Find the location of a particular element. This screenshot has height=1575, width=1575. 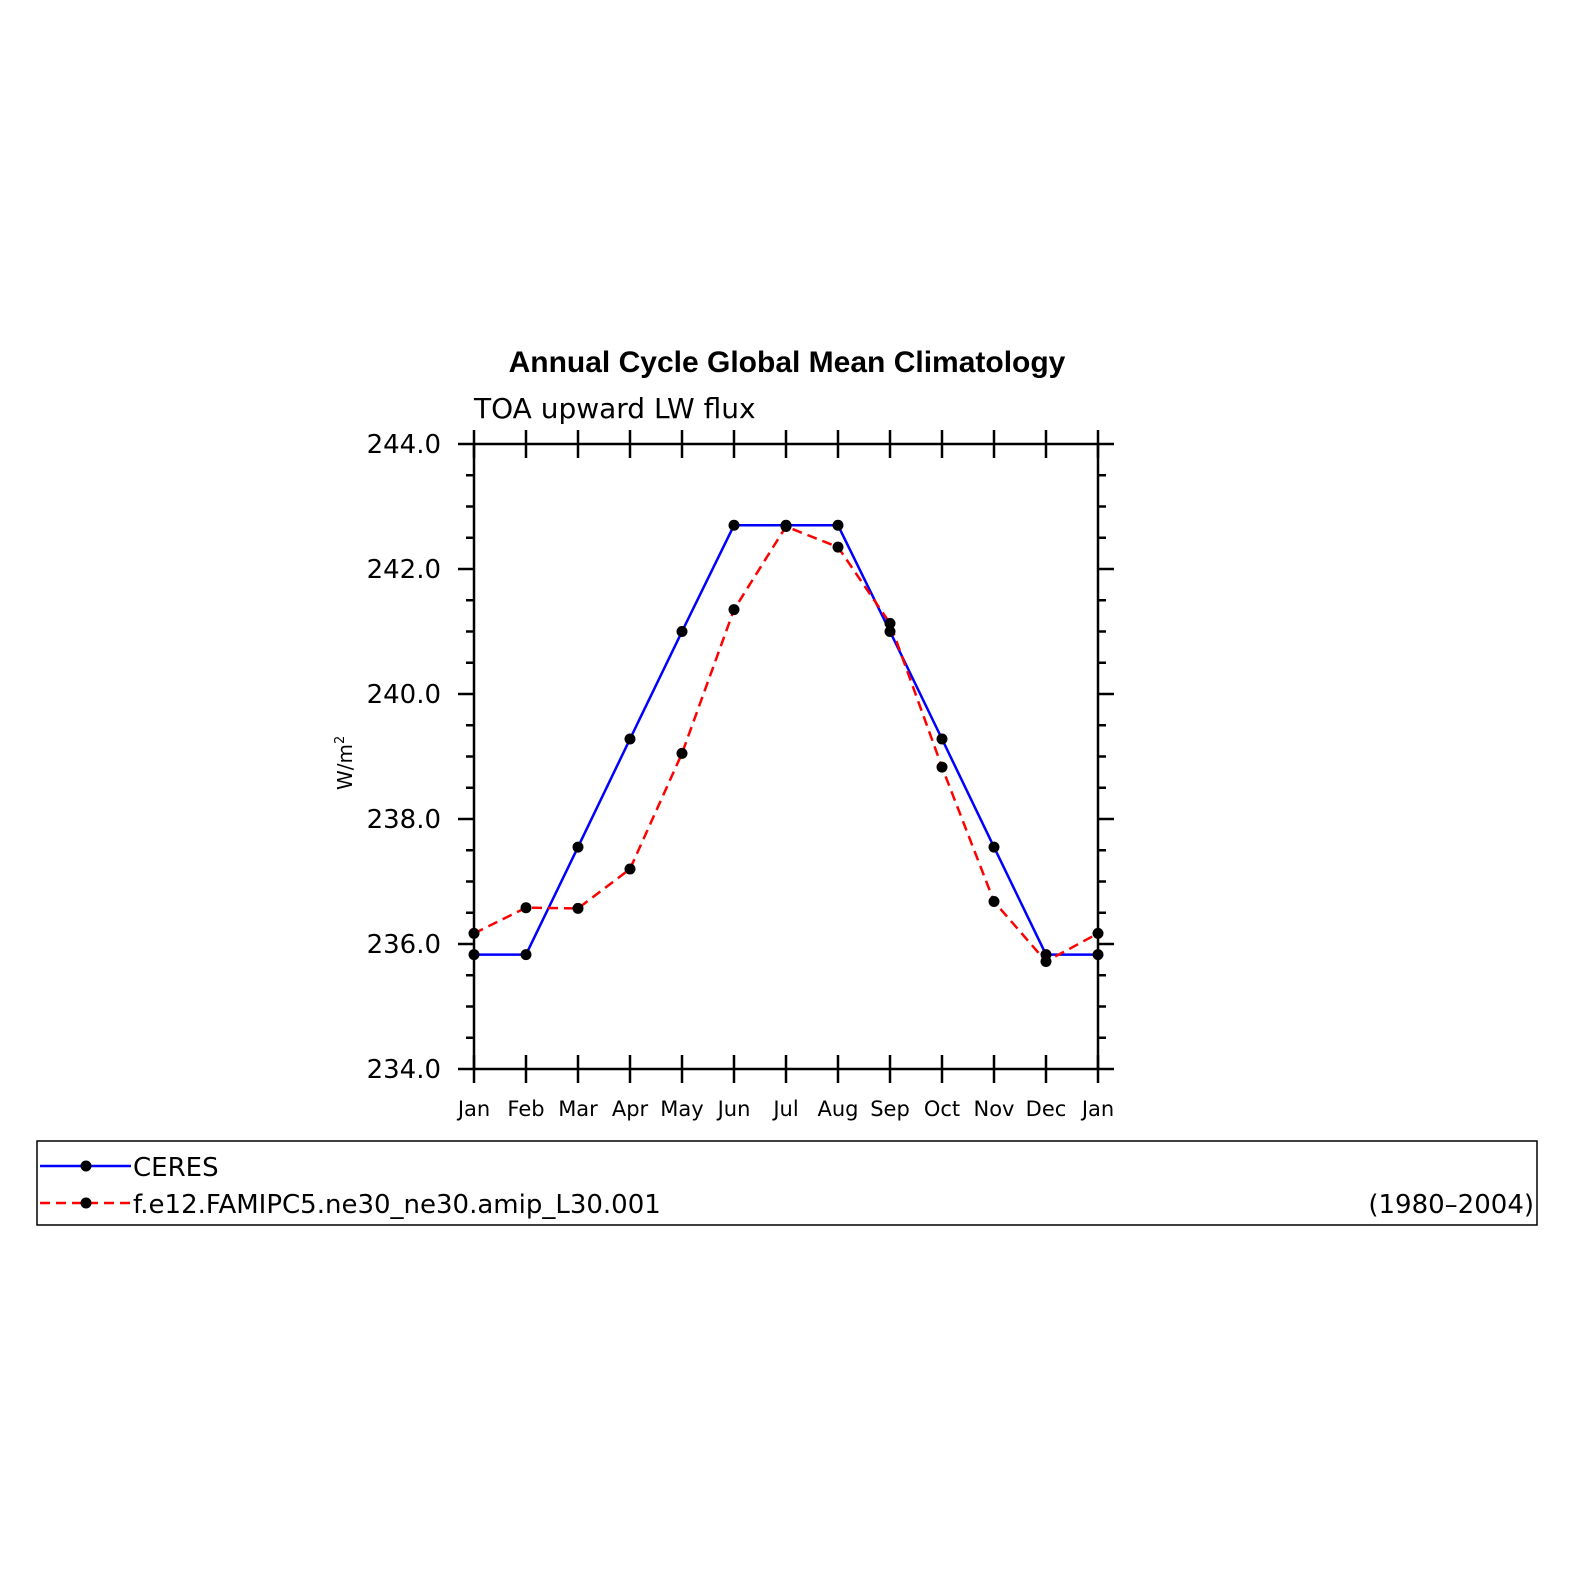

y-axis-label-text: W/m is located at coordinates (345, 767).